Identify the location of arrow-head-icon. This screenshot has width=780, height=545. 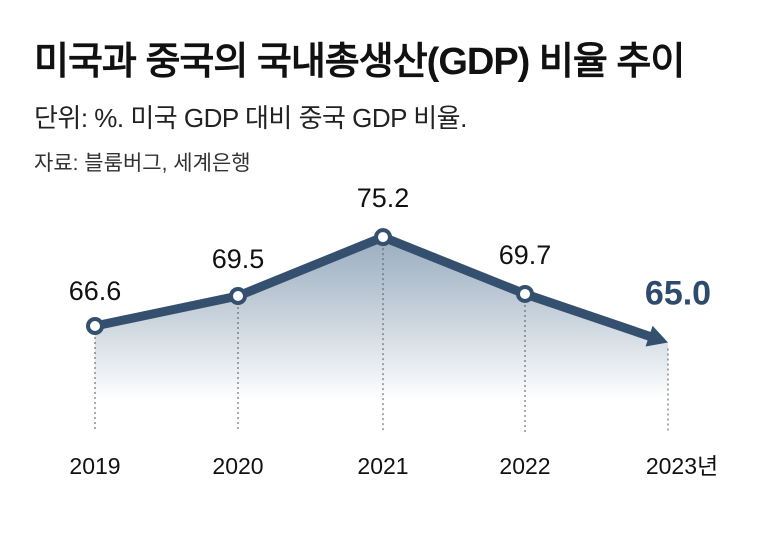
(656, 336).